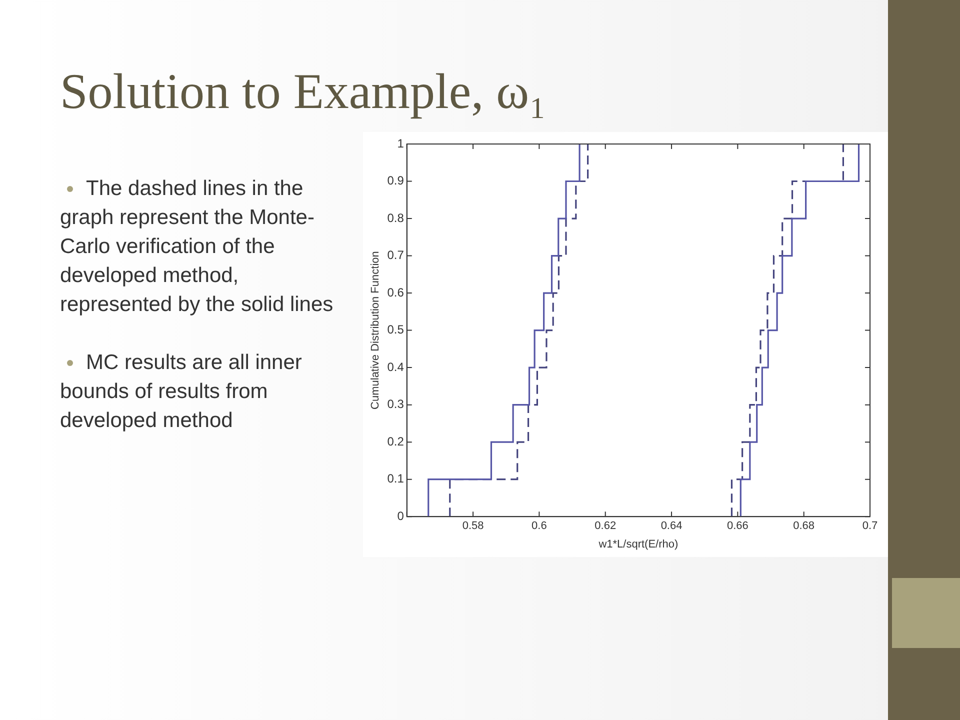  Describe the element at coordinates (400, 143) in the screenshot. I see `y-tick-label: 1` at that location.